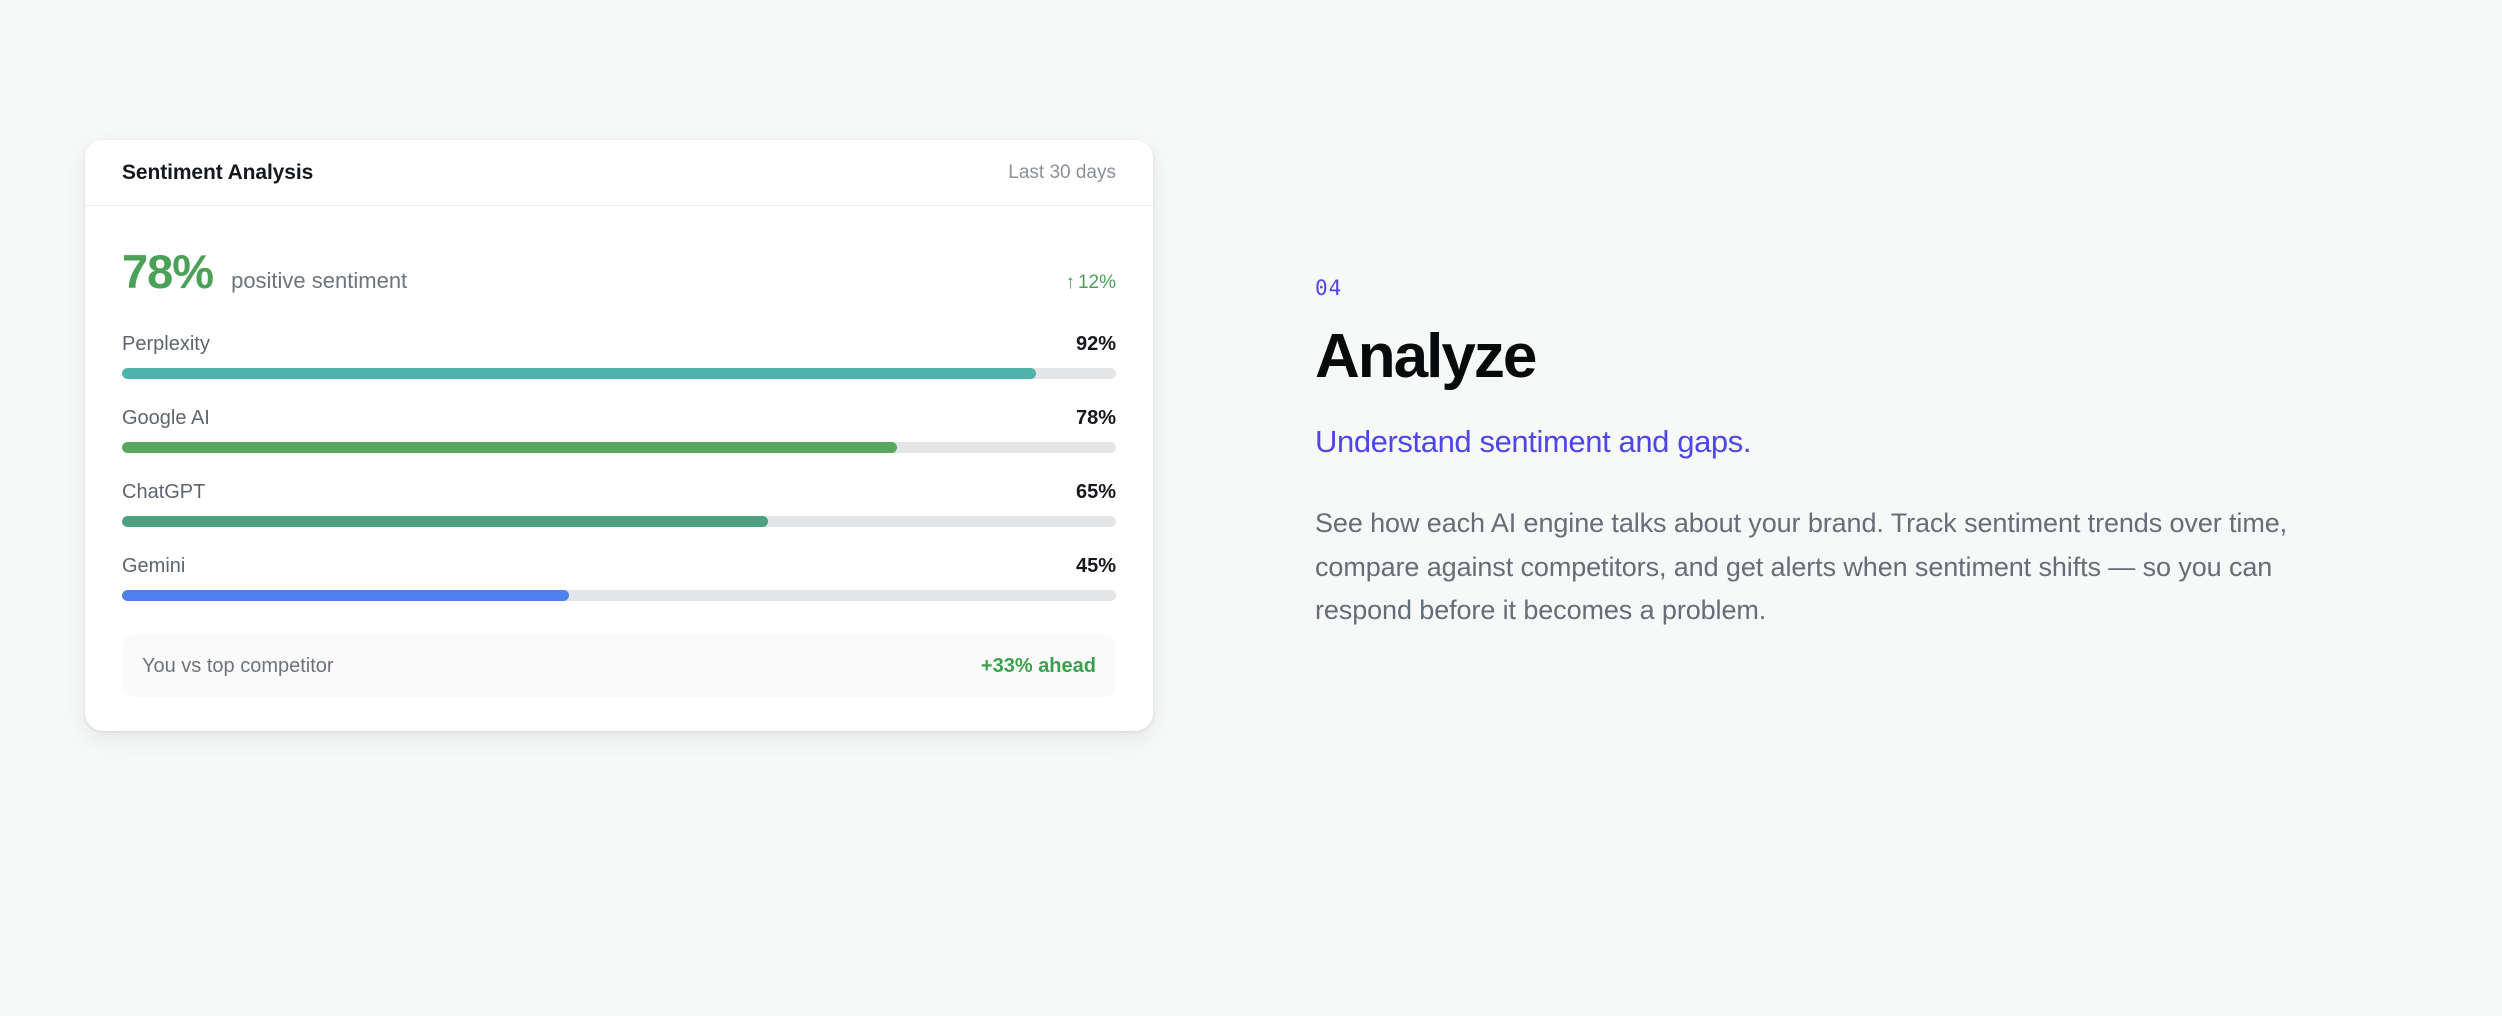 The width and height of the screenshot is (2502, 1016). What do you see at coordinates (1426, 356) in the screenshot?
I see `page-title: Analyze` at bounding box center [1426, 356].